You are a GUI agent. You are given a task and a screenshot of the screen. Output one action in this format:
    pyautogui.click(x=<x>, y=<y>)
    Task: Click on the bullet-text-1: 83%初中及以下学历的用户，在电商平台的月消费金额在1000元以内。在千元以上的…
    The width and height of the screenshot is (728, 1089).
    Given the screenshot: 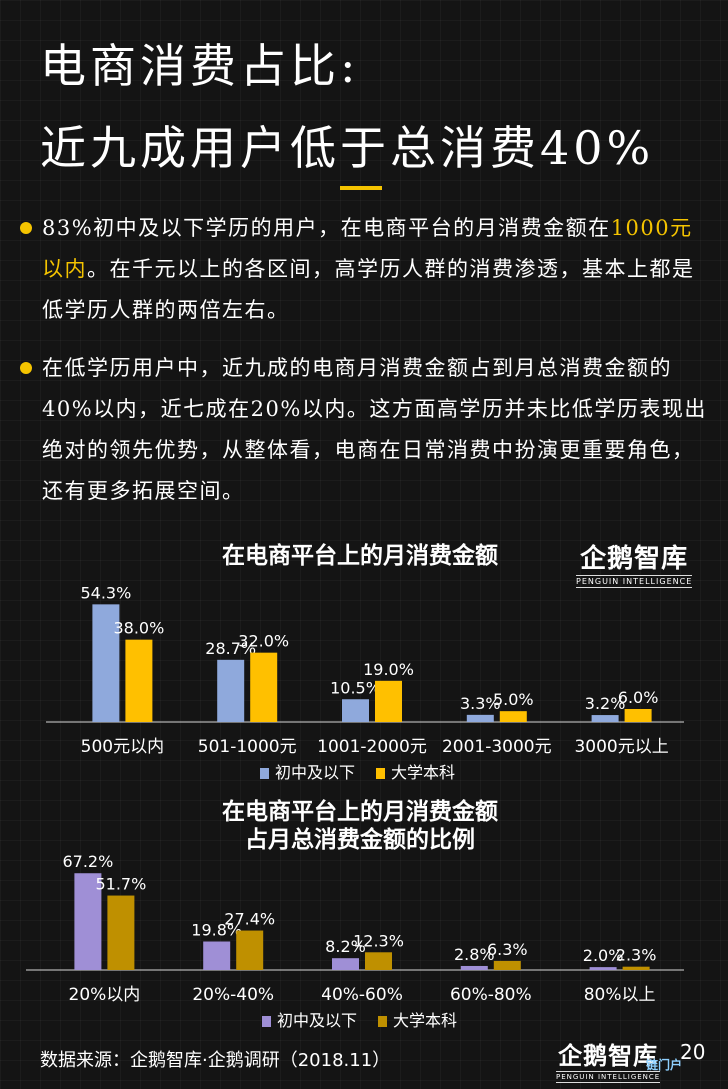 What is the action you would take?
    pyautogui.click(x=376, y=269)
    